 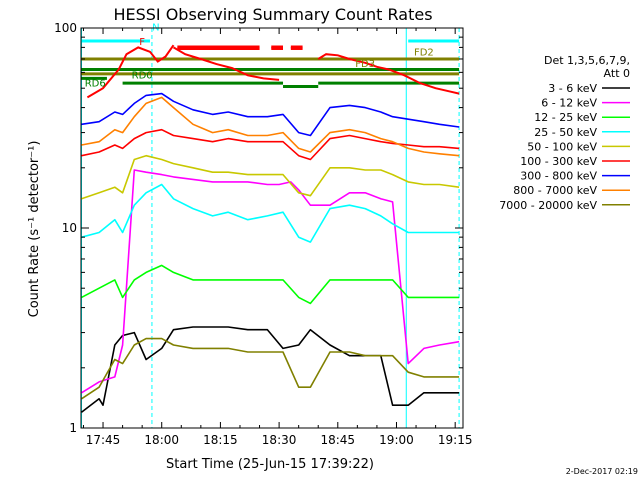 What do you see at coordinates (73, 428) in the screenshot?
I see `y-tick-label-1: 1` at bounding box center [73, 428].